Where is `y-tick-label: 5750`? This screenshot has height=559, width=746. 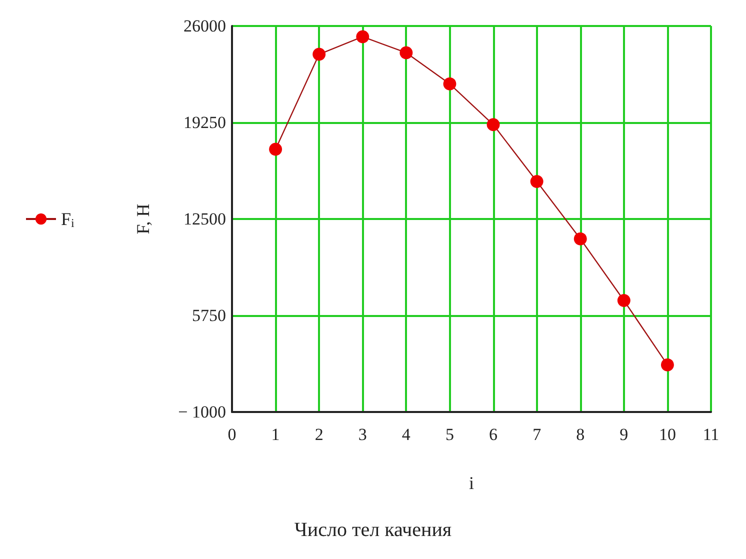
y-tick-label: 5750 is located at coordinates (209, 315).